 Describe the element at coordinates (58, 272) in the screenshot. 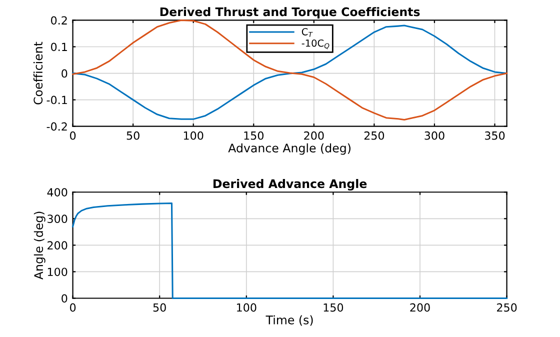

I see `y-tick-label: 100` at that location.